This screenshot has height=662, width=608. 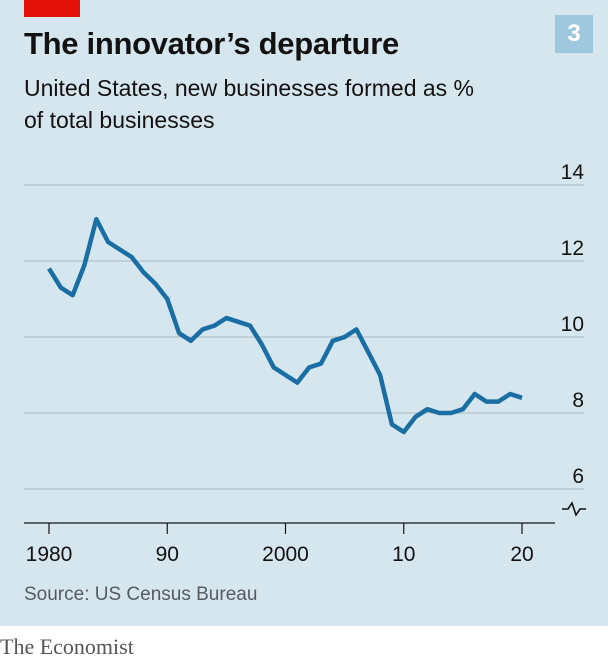 What do you see at coordinates (52, 8) in the screenshot?
I see `brand-red-tag` at bounding box center [52, 8].